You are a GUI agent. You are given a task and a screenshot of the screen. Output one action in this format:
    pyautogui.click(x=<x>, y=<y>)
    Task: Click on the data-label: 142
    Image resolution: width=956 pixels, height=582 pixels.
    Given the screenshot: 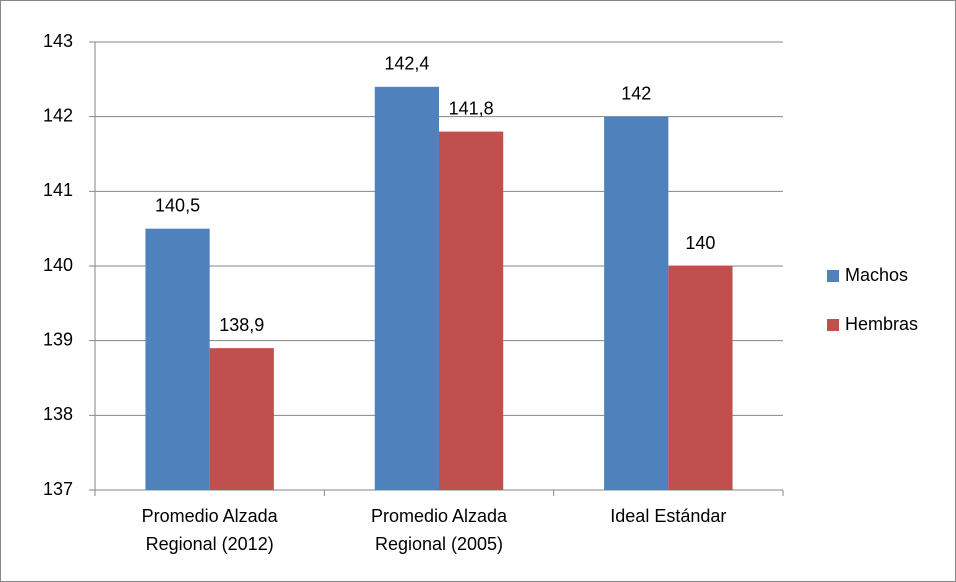 What is the action you would take?
    pyautogui.click(x=636, y=93)
    